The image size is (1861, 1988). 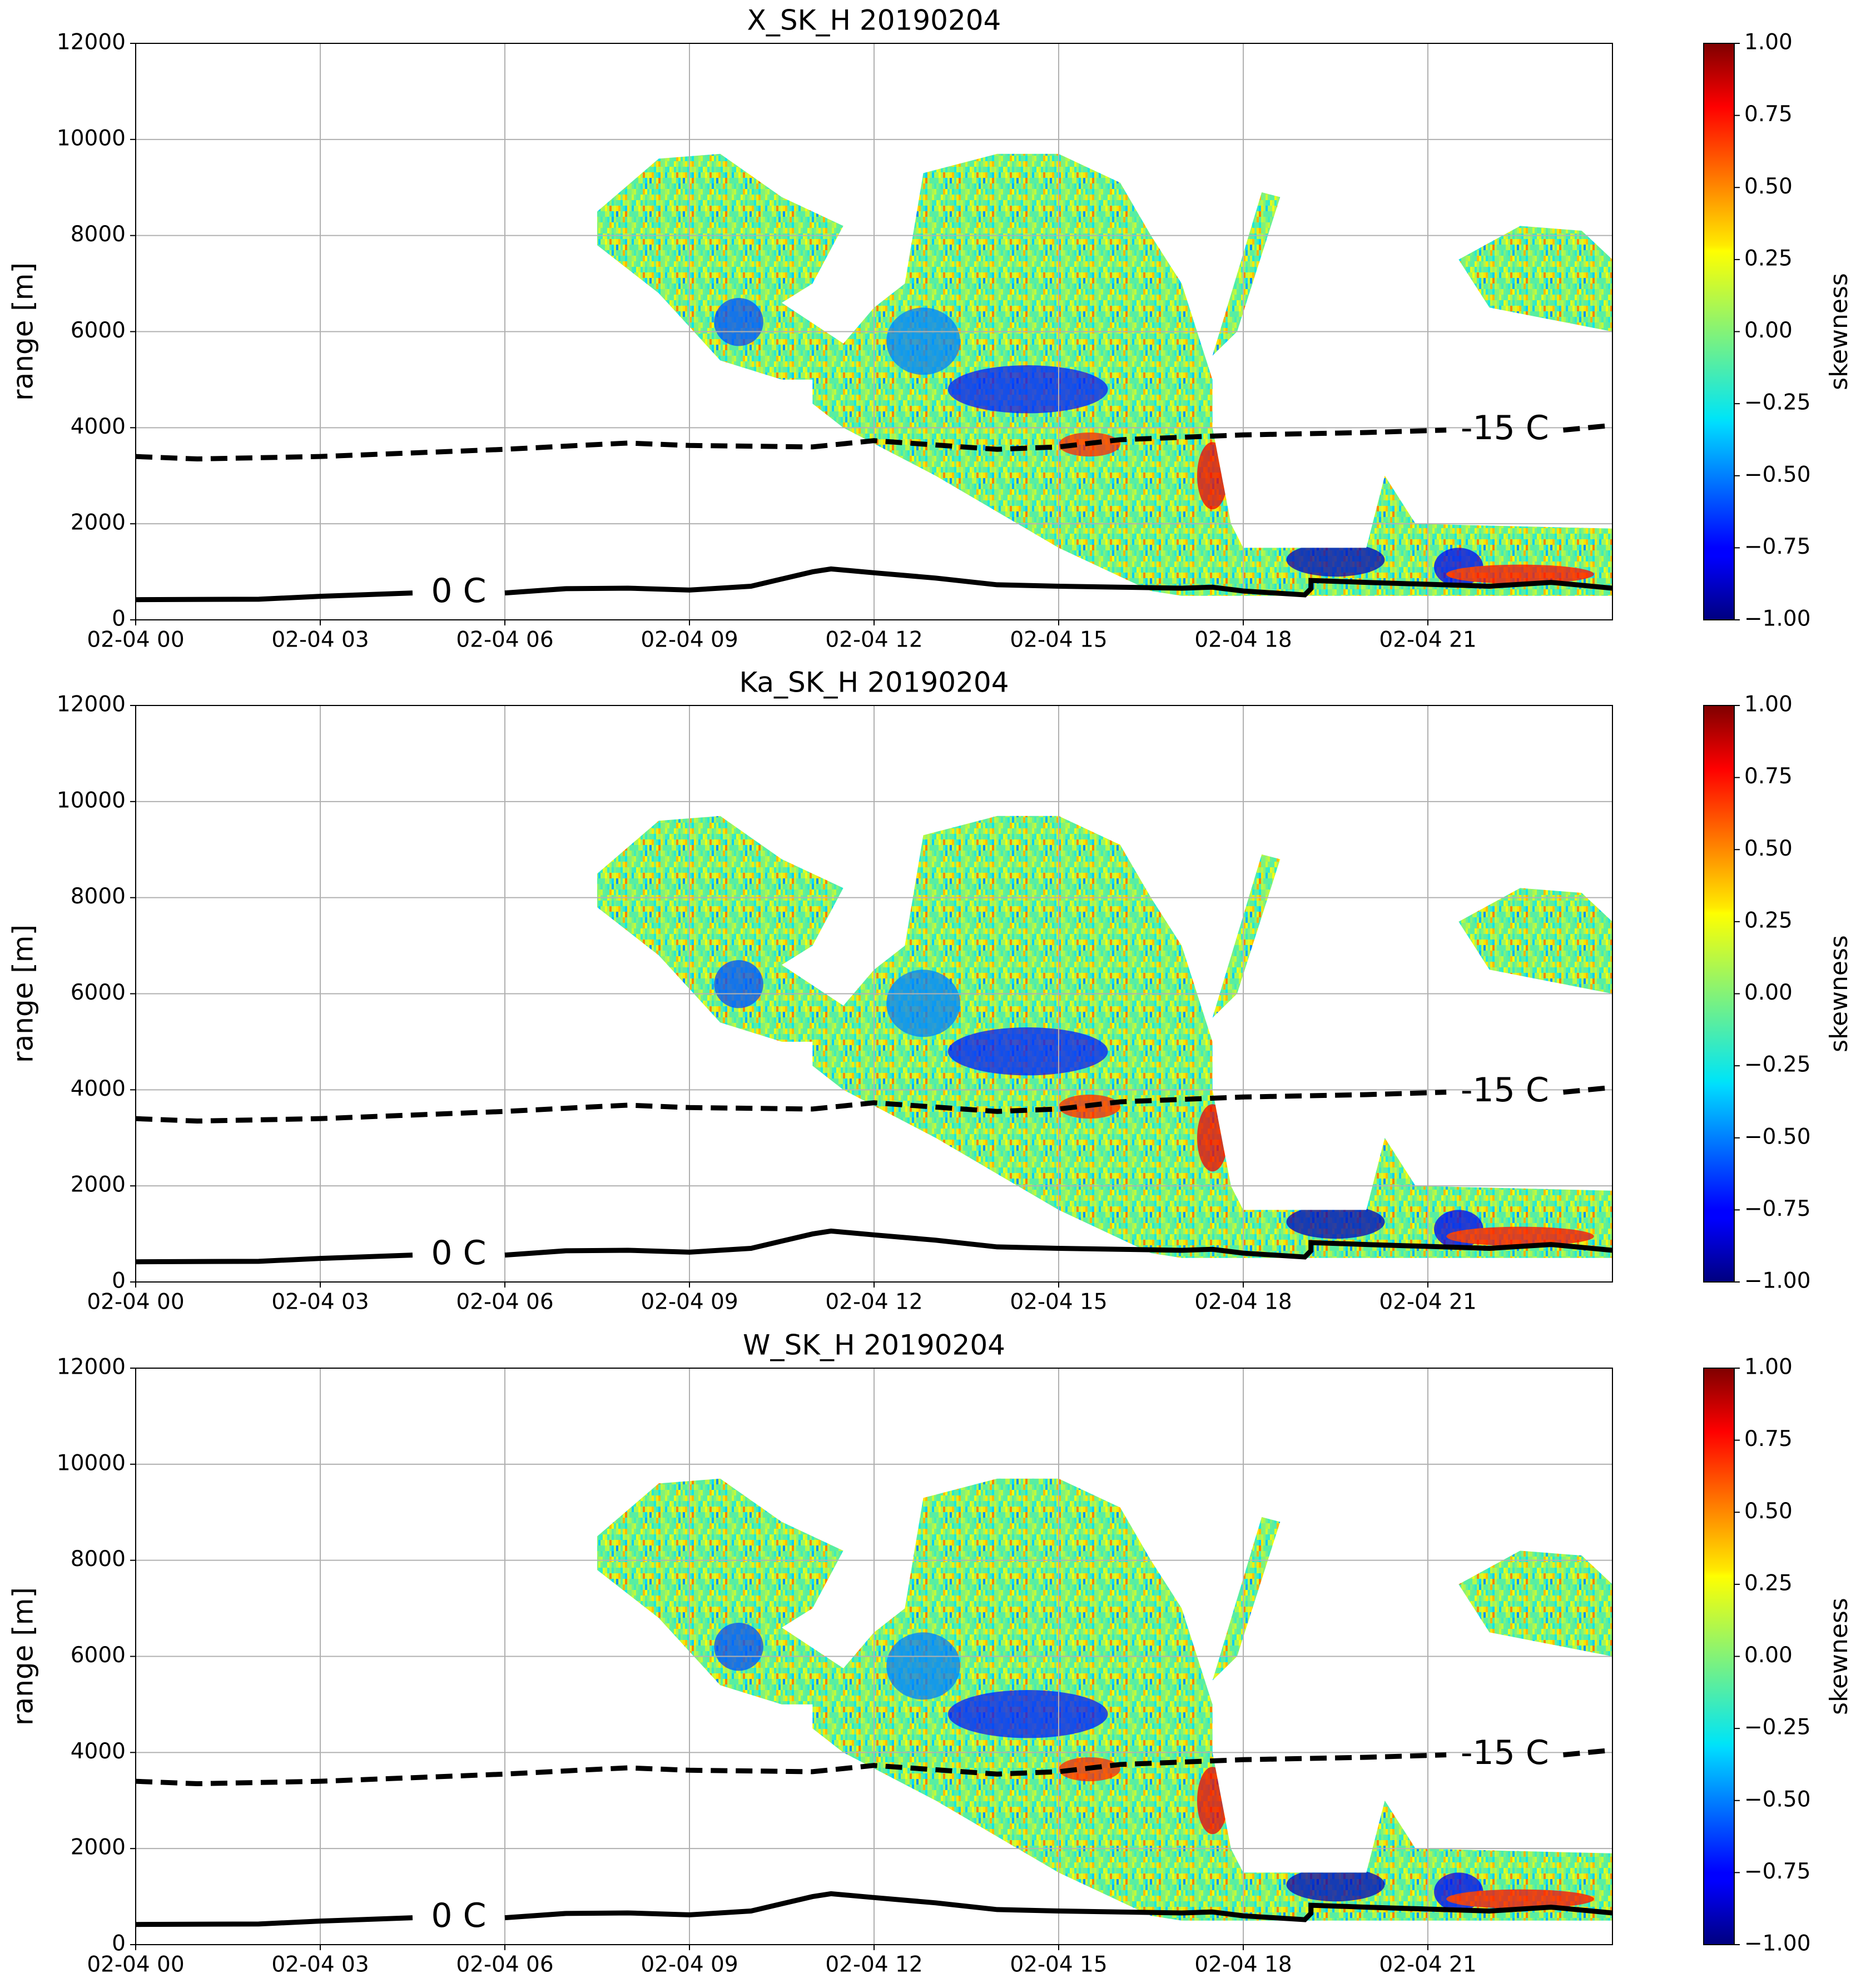 I want to click on echo-features, so click(x=1154, y=1104).